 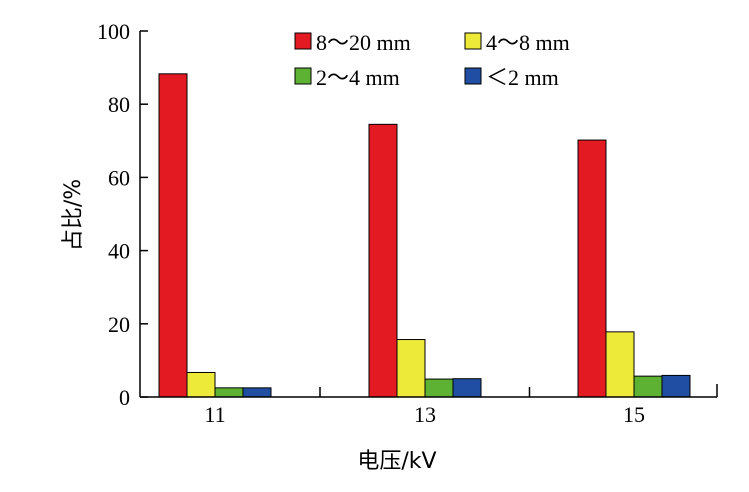 What do you see at coordinates (522, 77) in the screenshot?
I see `legend-label: ＜2 mm` at bounding box center [522, 77].